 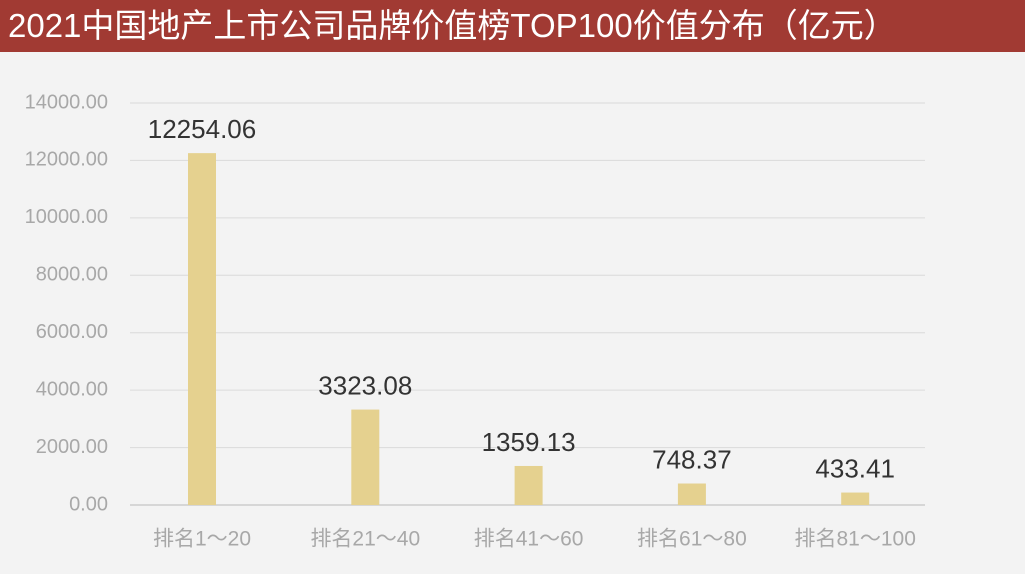 I want to click on x-tick-label: 排名1～20, so click(x=202, y=539).